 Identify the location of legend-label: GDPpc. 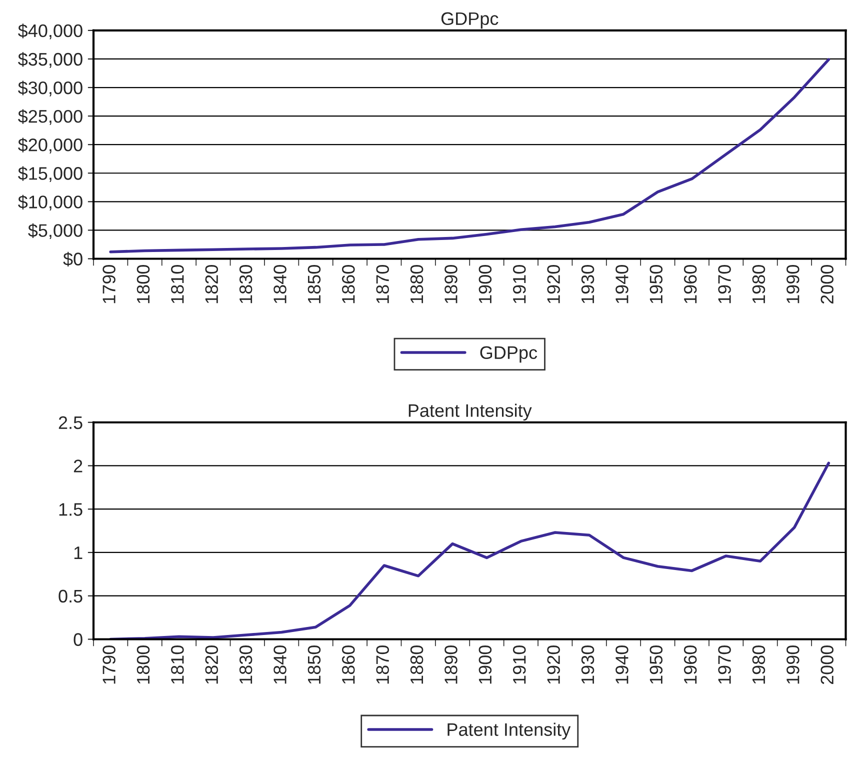
(509, 354).